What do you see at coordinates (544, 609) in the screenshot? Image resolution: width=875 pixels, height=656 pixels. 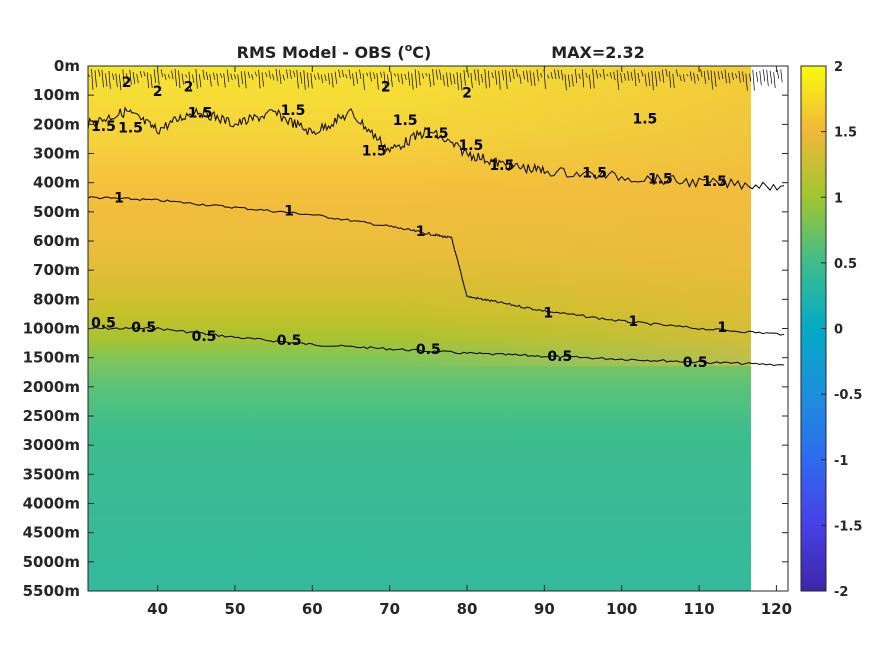 I see `x-tick-label: 90` at bounding box center [544, 609].